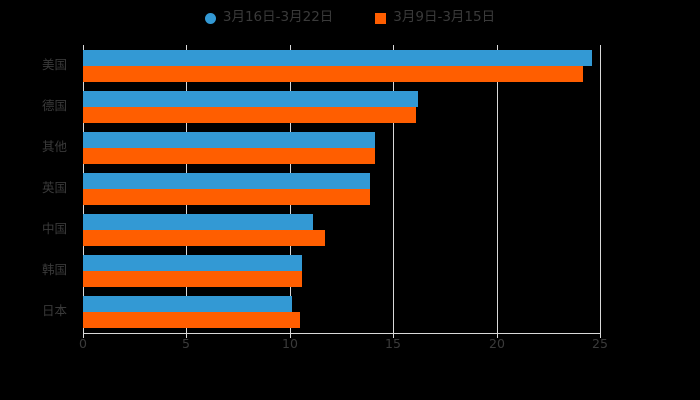 This screenshot has width=700, height=400. Describe the element at coordinates (381, 18) in the screenshot. I see `legend-square-marker-icon` at that location.